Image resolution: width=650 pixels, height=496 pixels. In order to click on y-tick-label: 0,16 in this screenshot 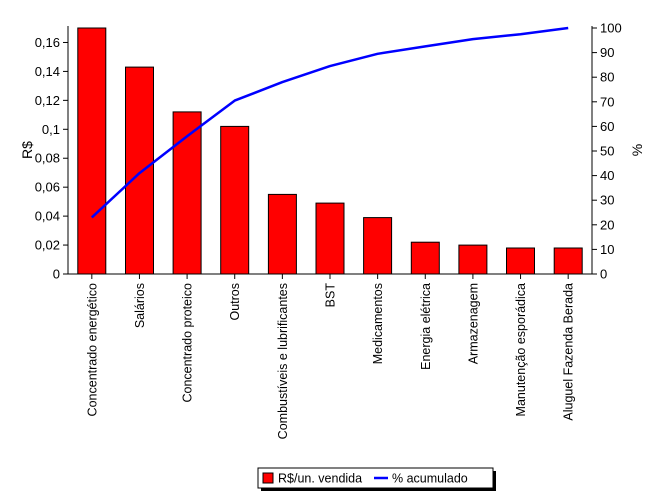, I will do `click(47, 42)`.